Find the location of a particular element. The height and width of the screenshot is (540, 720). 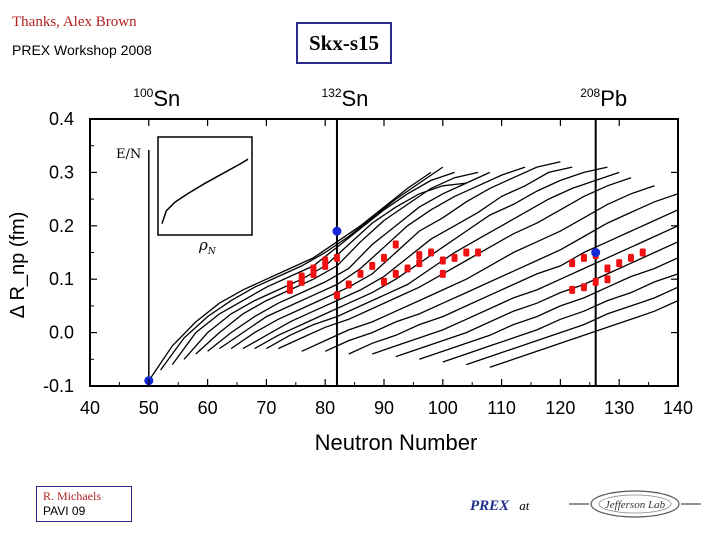

x-tick-label: 140 is located at coordinates (678, 408).